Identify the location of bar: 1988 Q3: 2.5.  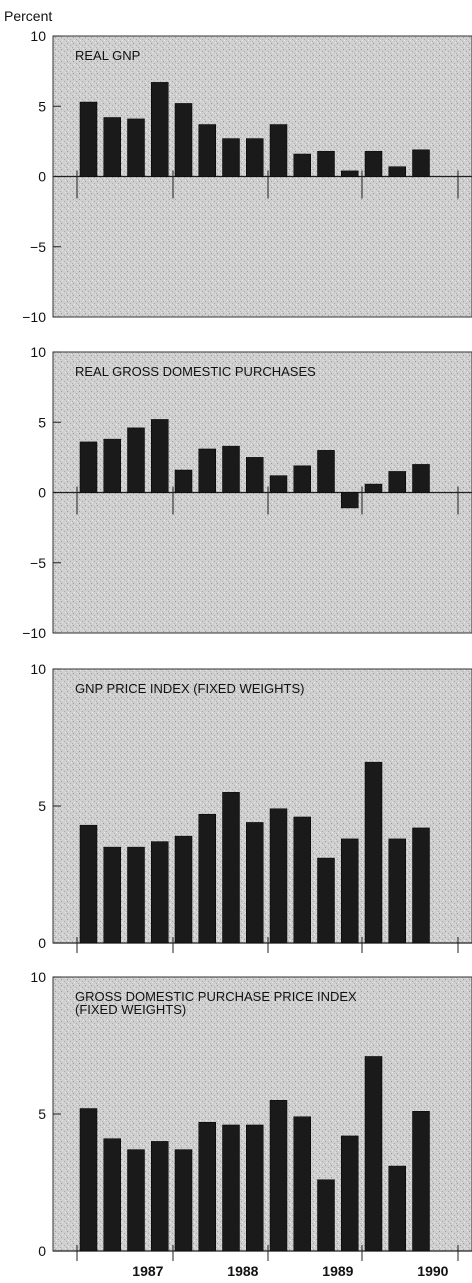
(255, 475).